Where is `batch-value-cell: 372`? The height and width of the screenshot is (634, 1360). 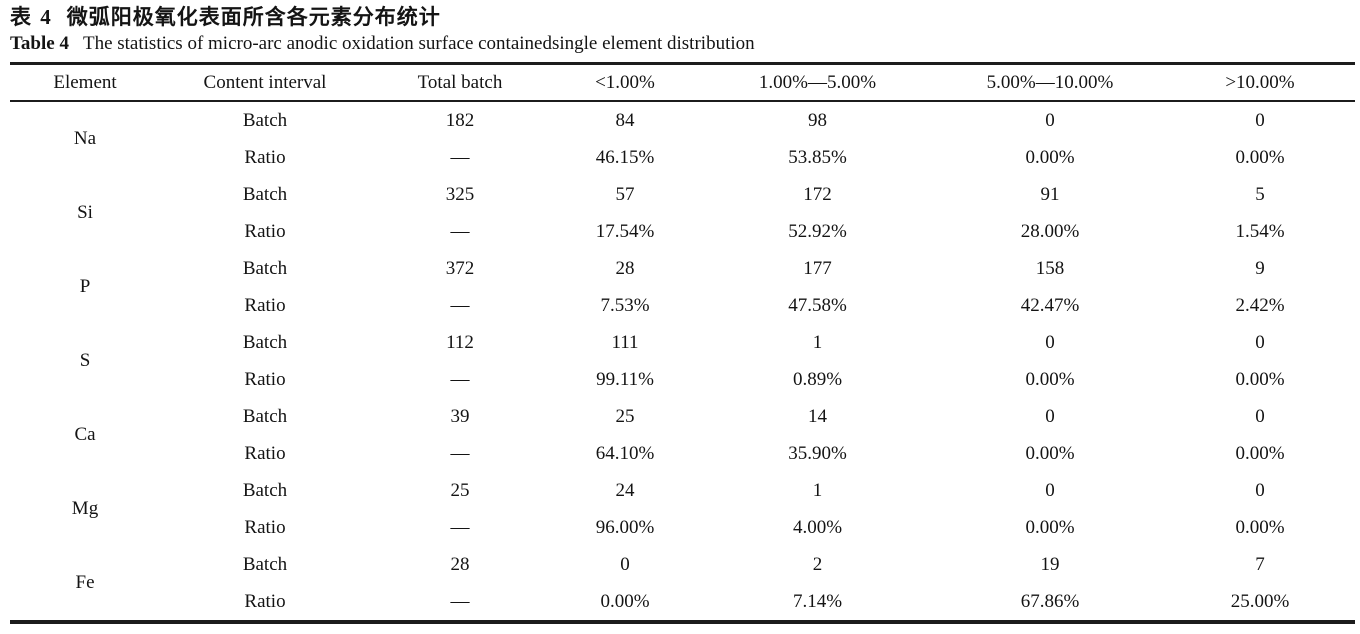 batch-value-cell: 372 is located at coordinates (460, 268).